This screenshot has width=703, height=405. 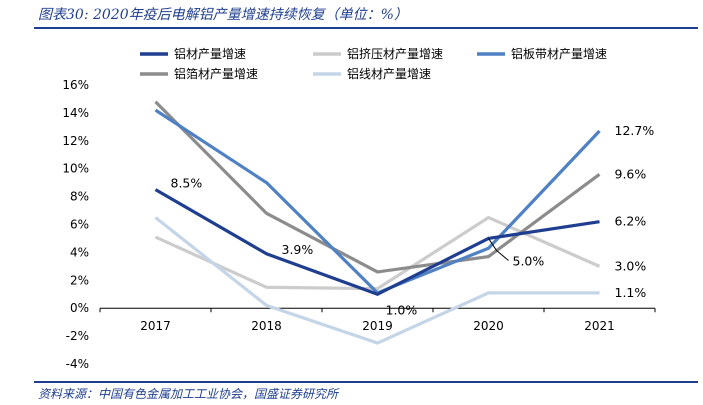 What do you see at coordinates (75, 141) in the screenshot?
I see `y-tick-label: 12%` at bounding box center [75, 141].